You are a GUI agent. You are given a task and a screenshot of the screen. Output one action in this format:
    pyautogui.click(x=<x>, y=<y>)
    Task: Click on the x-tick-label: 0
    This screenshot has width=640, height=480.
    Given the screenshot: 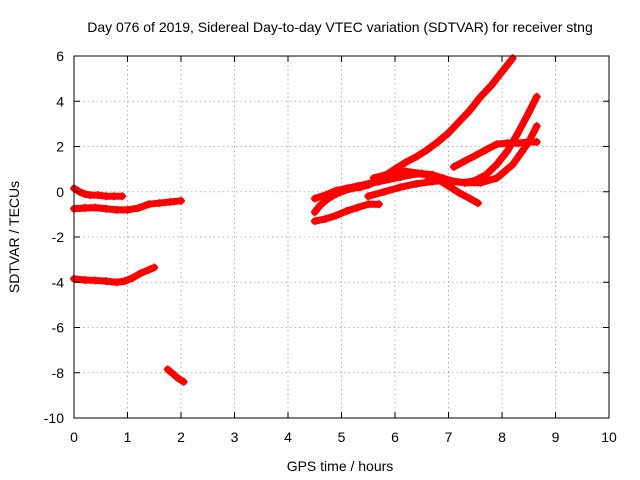 What is the action you would take?
    pyautogui.click(x=74, y=437)
    